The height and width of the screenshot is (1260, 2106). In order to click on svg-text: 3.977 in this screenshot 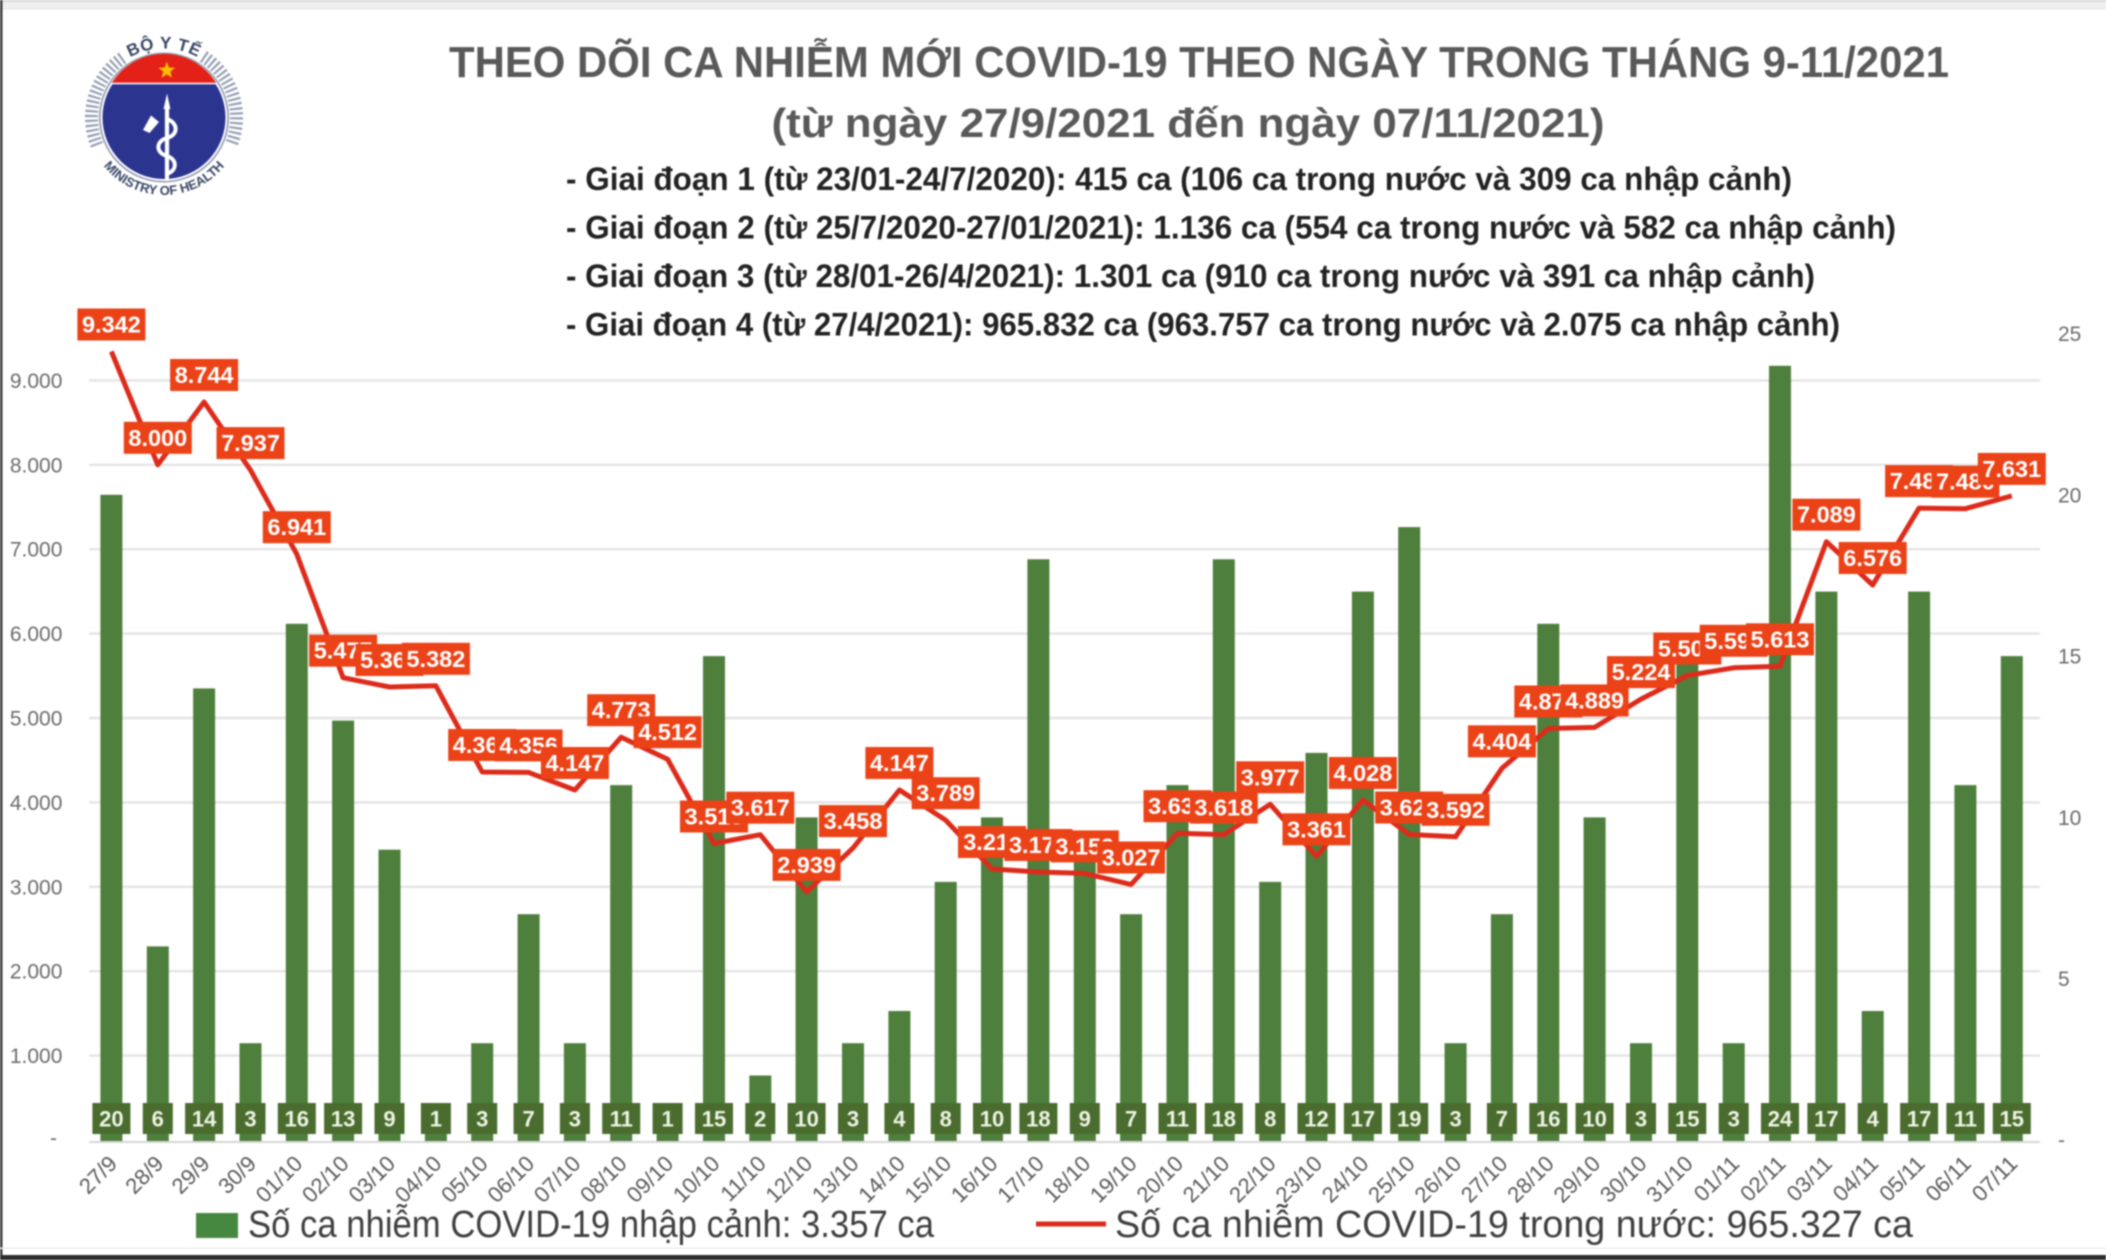, I will do `click(1270, 777)`.